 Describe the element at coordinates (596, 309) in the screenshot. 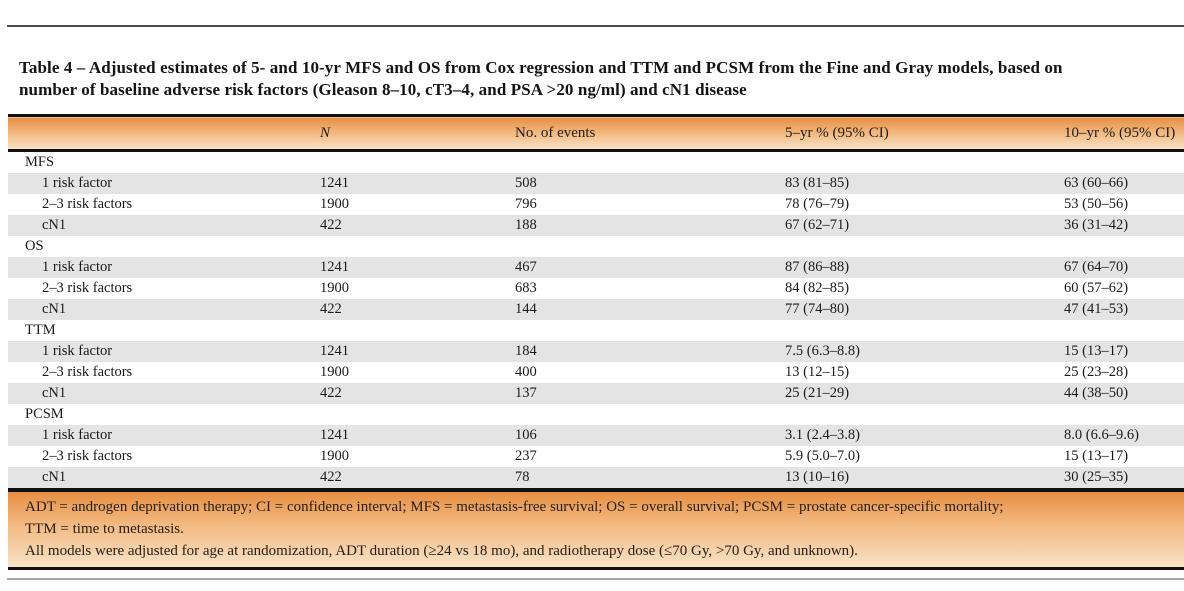

I see `data-row: cN1 422 144 77 (74–80) 47 (41–53)` at that location.